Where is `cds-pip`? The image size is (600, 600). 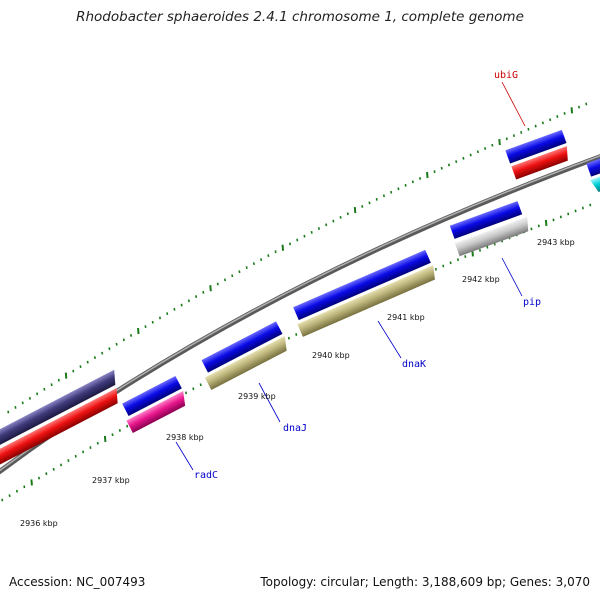
cds-pip is located at coordinates (486, 220).